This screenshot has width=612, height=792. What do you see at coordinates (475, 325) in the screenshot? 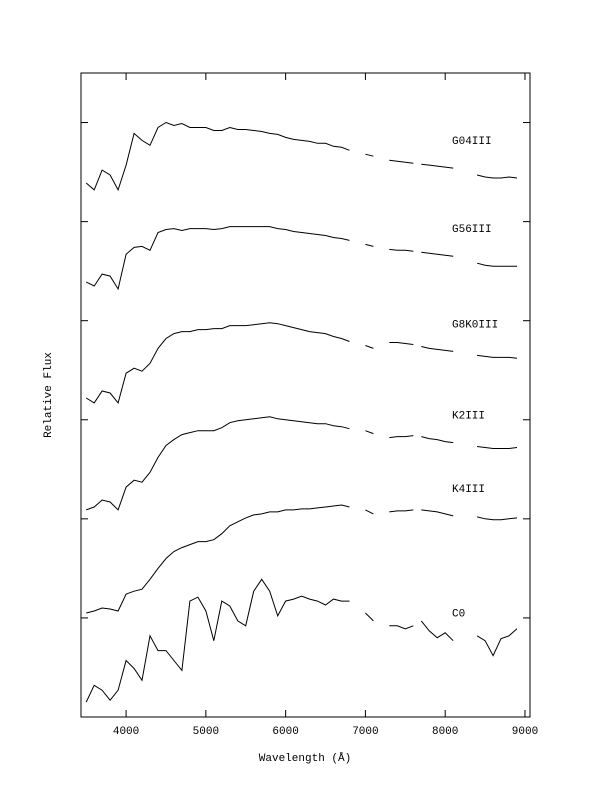
I see `series-label: G8K0III` at bounding box center [475, 325].